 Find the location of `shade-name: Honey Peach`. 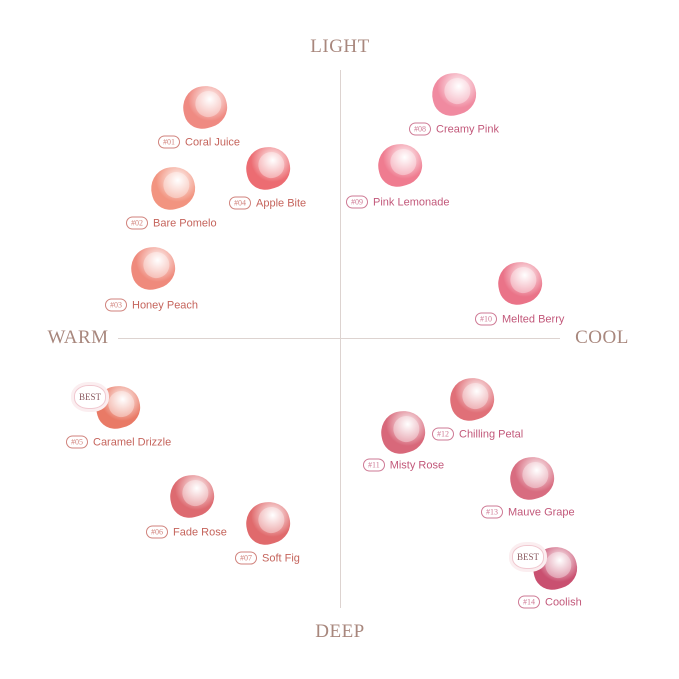

shade-name: Honey Peach is located at coordinates (165, 305).